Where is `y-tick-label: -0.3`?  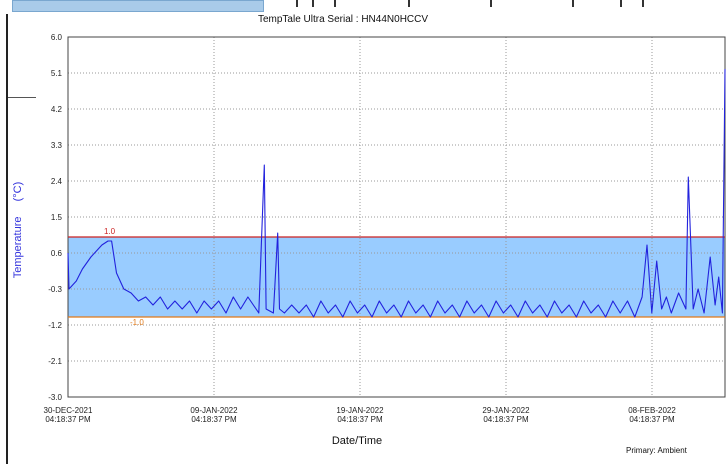 y-tick-label: -0.3 is located at coordinates (55, 289).